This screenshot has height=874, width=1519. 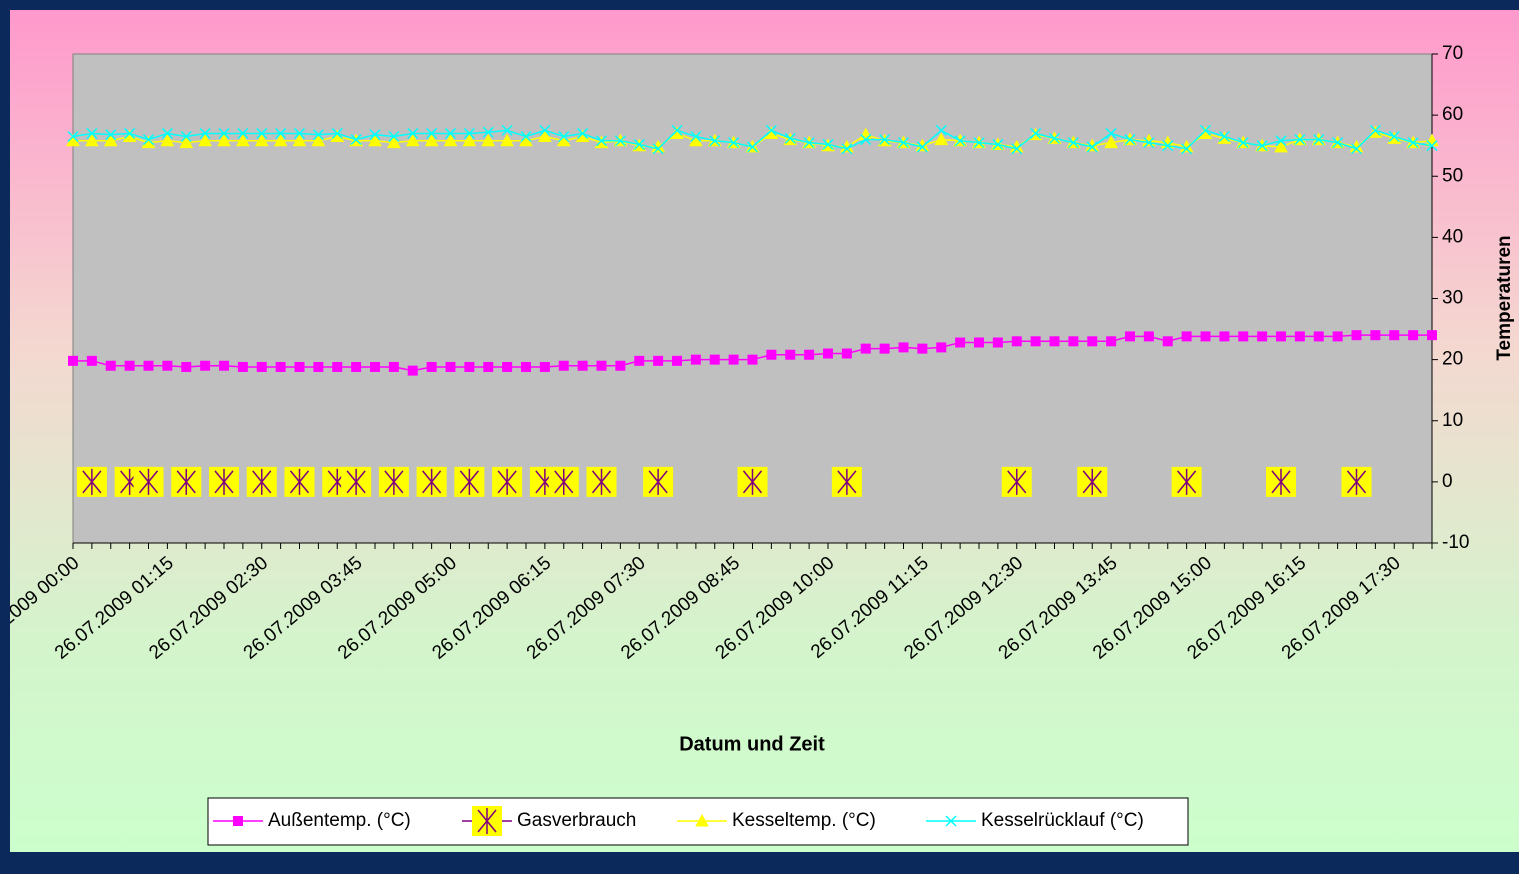 I want to click on legend-label: Außentemp. (°C), so click(x=339, y=820).